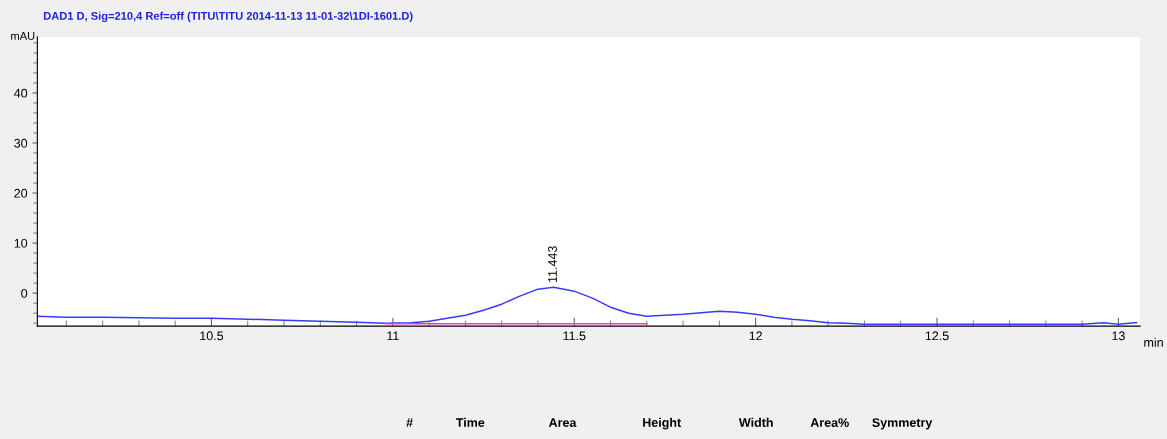 The width and height of the screenshot is (1167, 439). Describe the element at coordinates (574, 336) in the screenshot. I see `x-tick-label: 11.5` at that location.